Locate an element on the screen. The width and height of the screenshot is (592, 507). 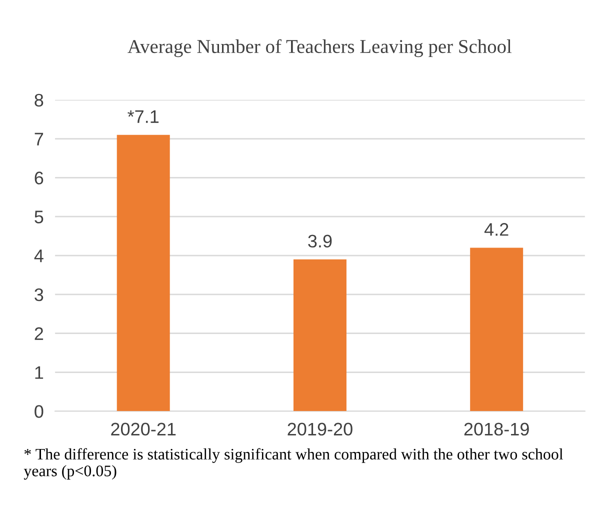
y-tick-label: 1 is located at coordinates (39, 372).